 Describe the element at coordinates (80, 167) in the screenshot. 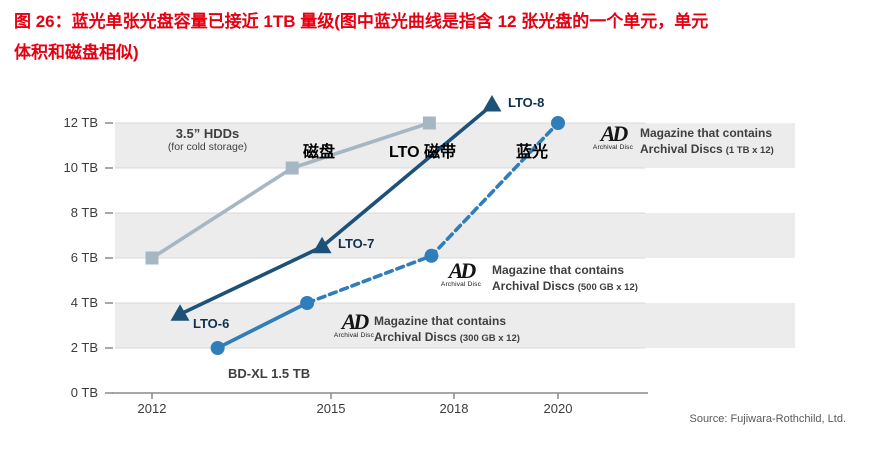

I see `y-axis-tick-label: 10 TB` at that location.